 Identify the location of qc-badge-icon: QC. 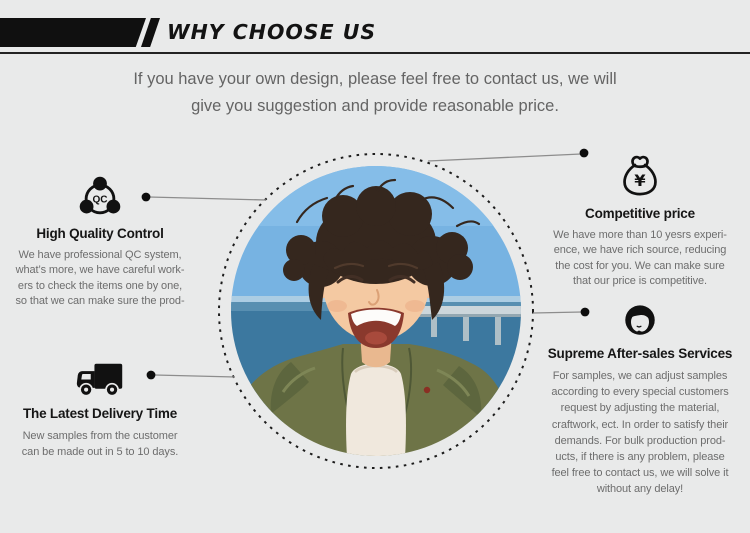
(100, 196).